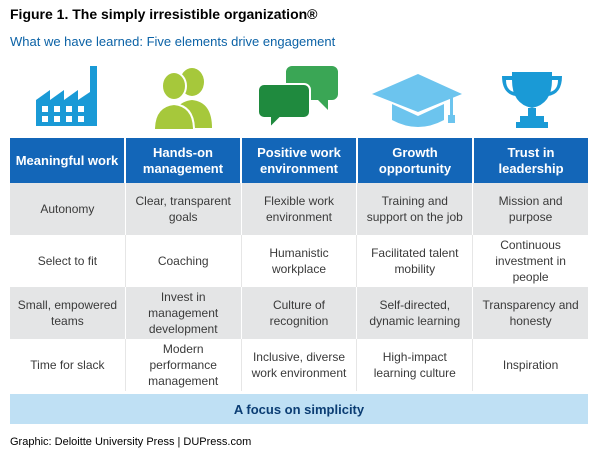 This screenshot has width=600, height=457. I want to click on table-cell: Inclusive, diverse work environment, so click(300, 365).